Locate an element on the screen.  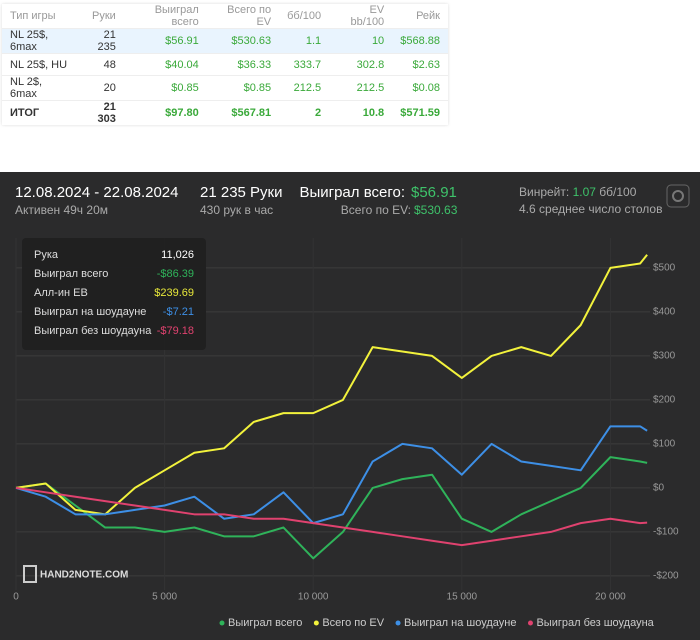
active-time: Активен 49ч 20м is located at coordinates (61, 210).